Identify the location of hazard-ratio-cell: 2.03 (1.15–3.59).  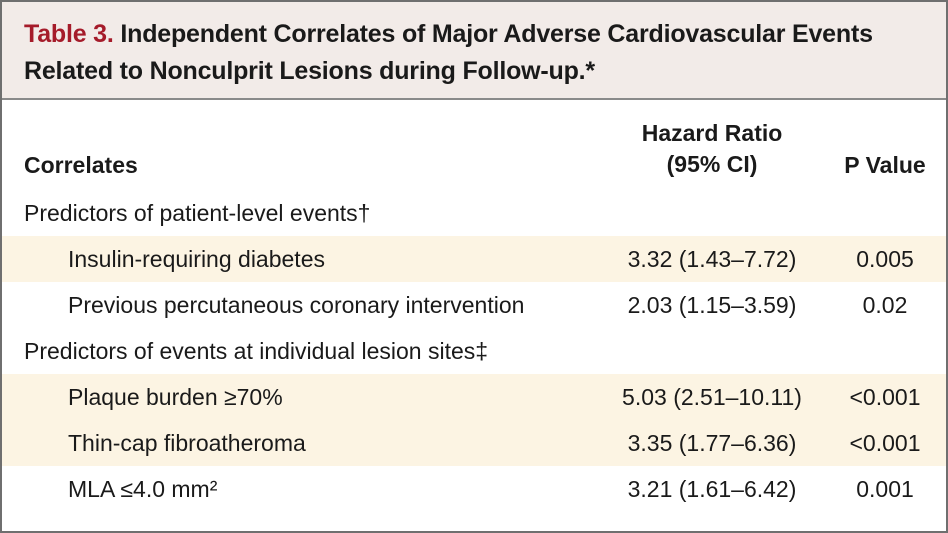
(712, 305).